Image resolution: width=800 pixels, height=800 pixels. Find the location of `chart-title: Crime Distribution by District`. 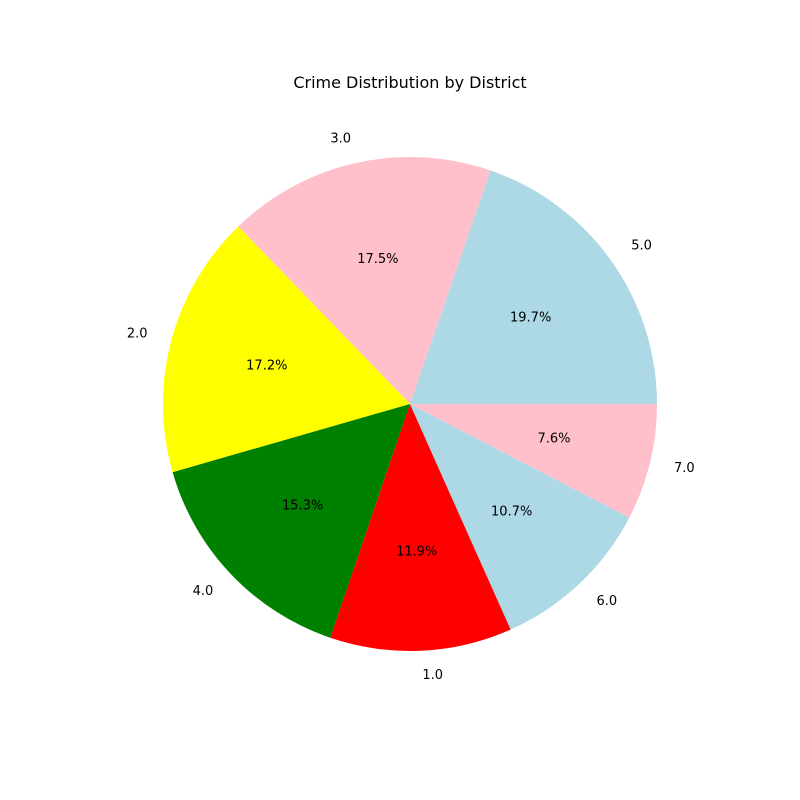

chart-title: Crime Distribution by District is located at coordinates (409, 82).